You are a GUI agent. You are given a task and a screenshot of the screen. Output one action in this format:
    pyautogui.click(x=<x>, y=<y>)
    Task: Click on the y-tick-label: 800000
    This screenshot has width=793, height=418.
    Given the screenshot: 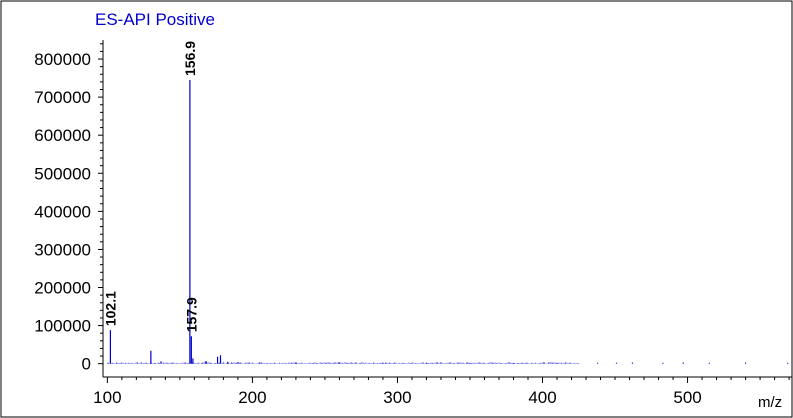 What is the action you would take?
    pyautogui.click(x=62, y=59)
    